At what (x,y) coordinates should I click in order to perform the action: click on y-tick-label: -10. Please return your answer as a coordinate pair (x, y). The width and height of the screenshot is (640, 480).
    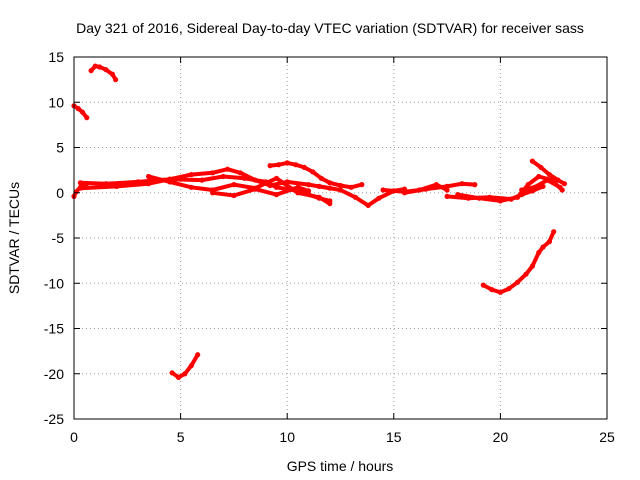
    Looking at the image, I should click on (54, 283).